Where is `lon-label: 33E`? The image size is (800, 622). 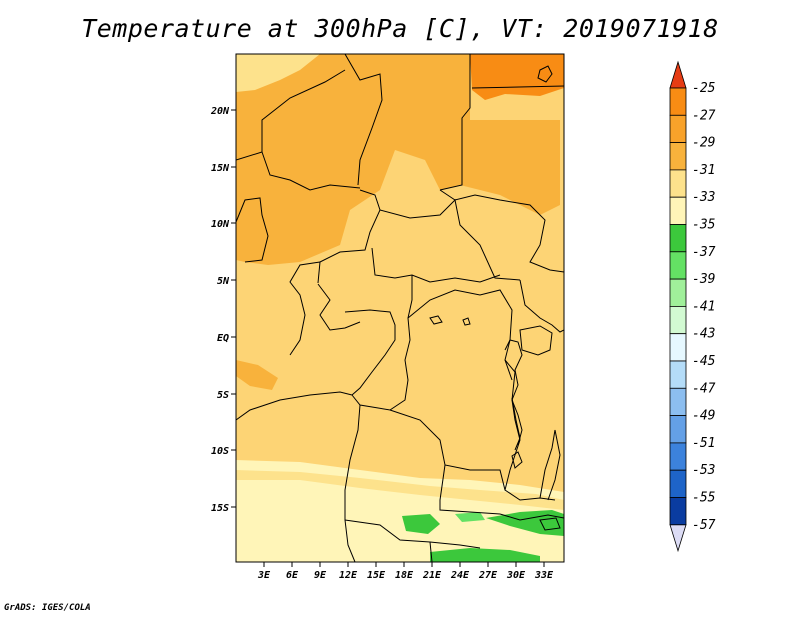
lon-label: 33E is located at coordinates (544, 575).